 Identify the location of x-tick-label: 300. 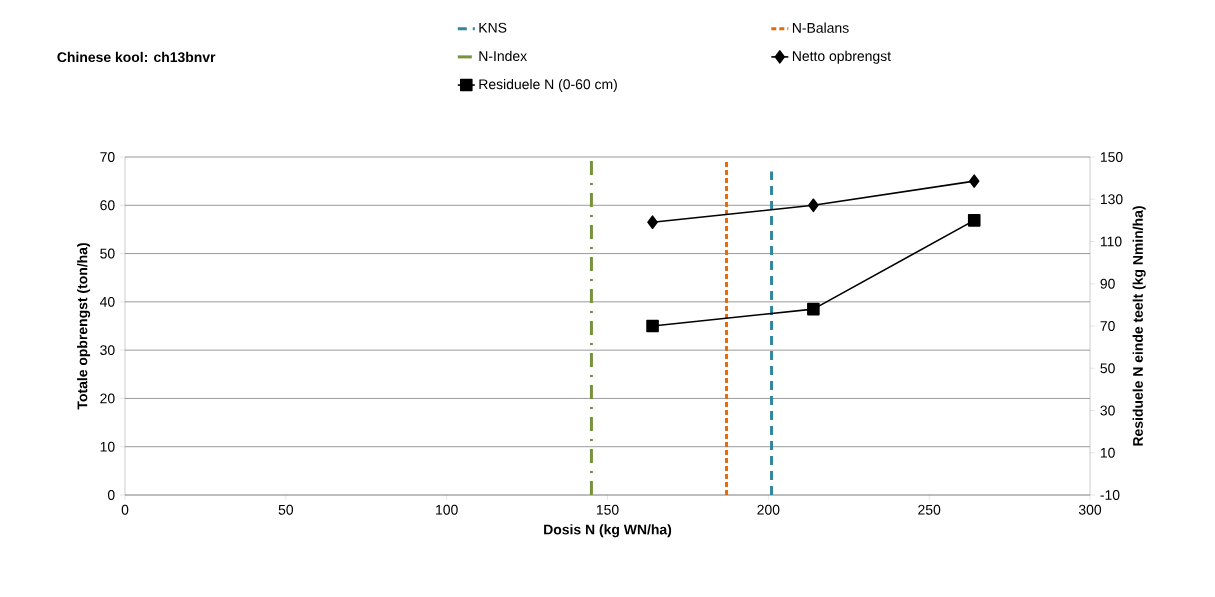
(1090, 509).